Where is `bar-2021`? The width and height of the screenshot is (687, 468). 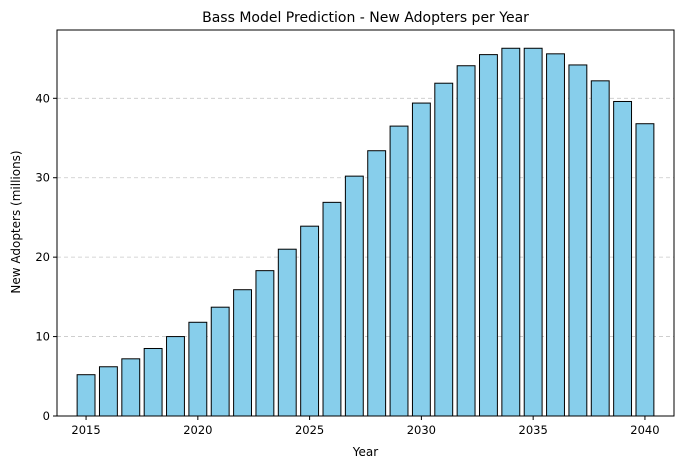 bar-2021 is located at coordinates (220, 361).